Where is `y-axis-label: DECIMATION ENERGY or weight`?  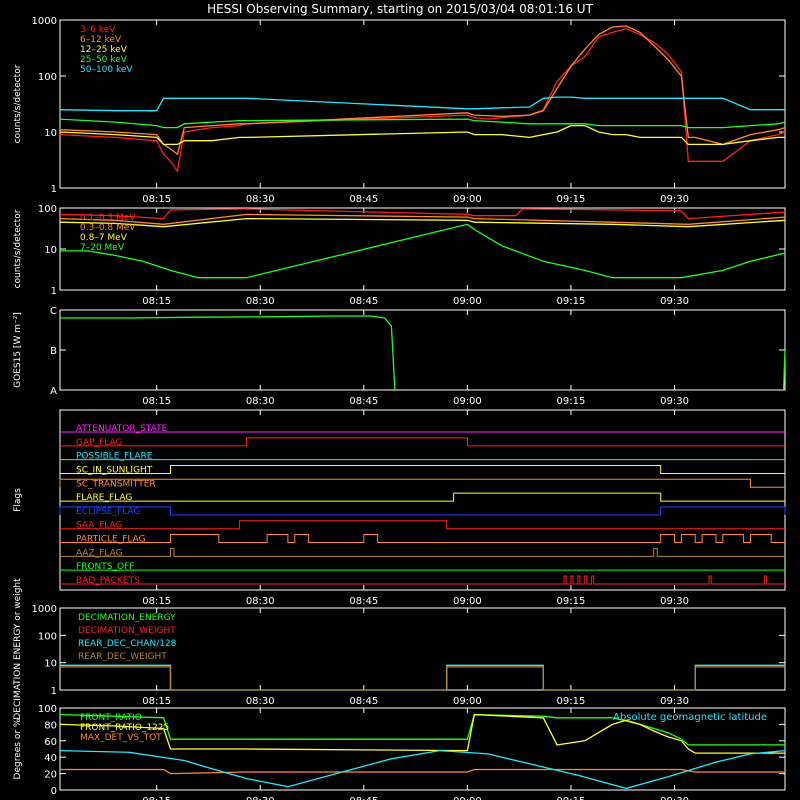
y-axis-label: DECIMATION ENERGY or weight is located at coordinates (18, 649).